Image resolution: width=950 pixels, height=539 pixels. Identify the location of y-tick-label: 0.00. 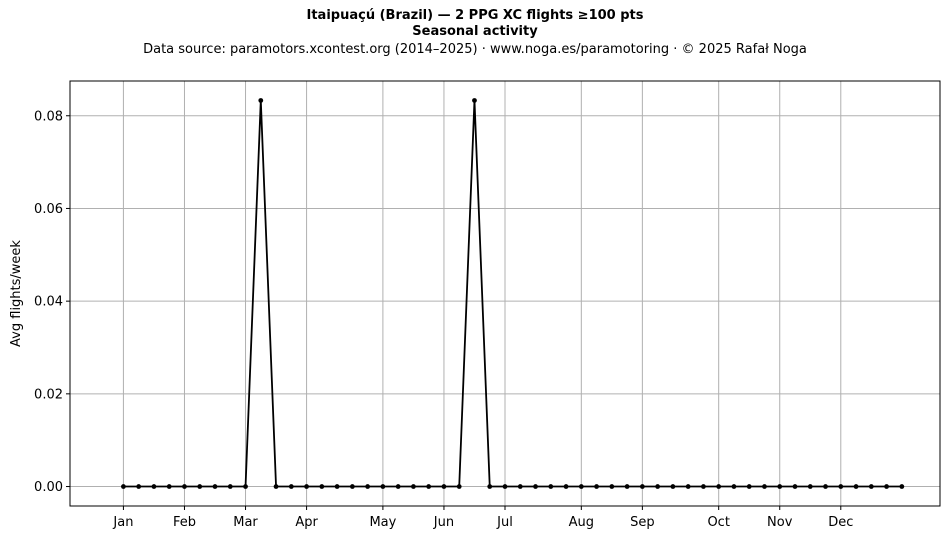
(48, 487).